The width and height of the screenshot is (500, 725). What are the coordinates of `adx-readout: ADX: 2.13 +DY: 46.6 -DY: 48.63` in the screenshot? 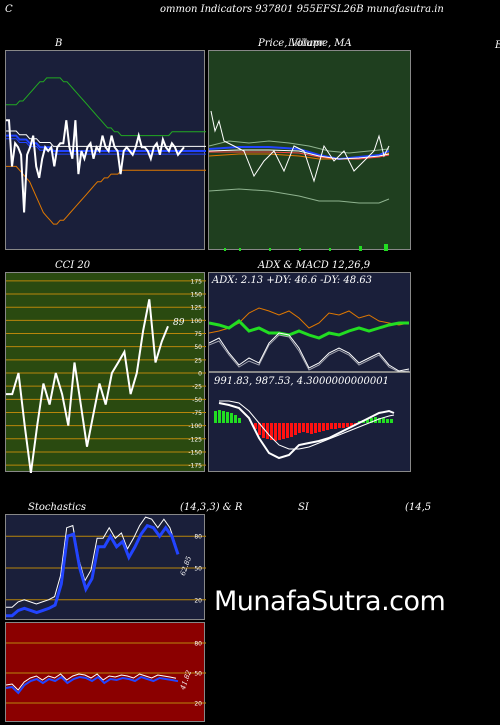 It's located at (292, 280).